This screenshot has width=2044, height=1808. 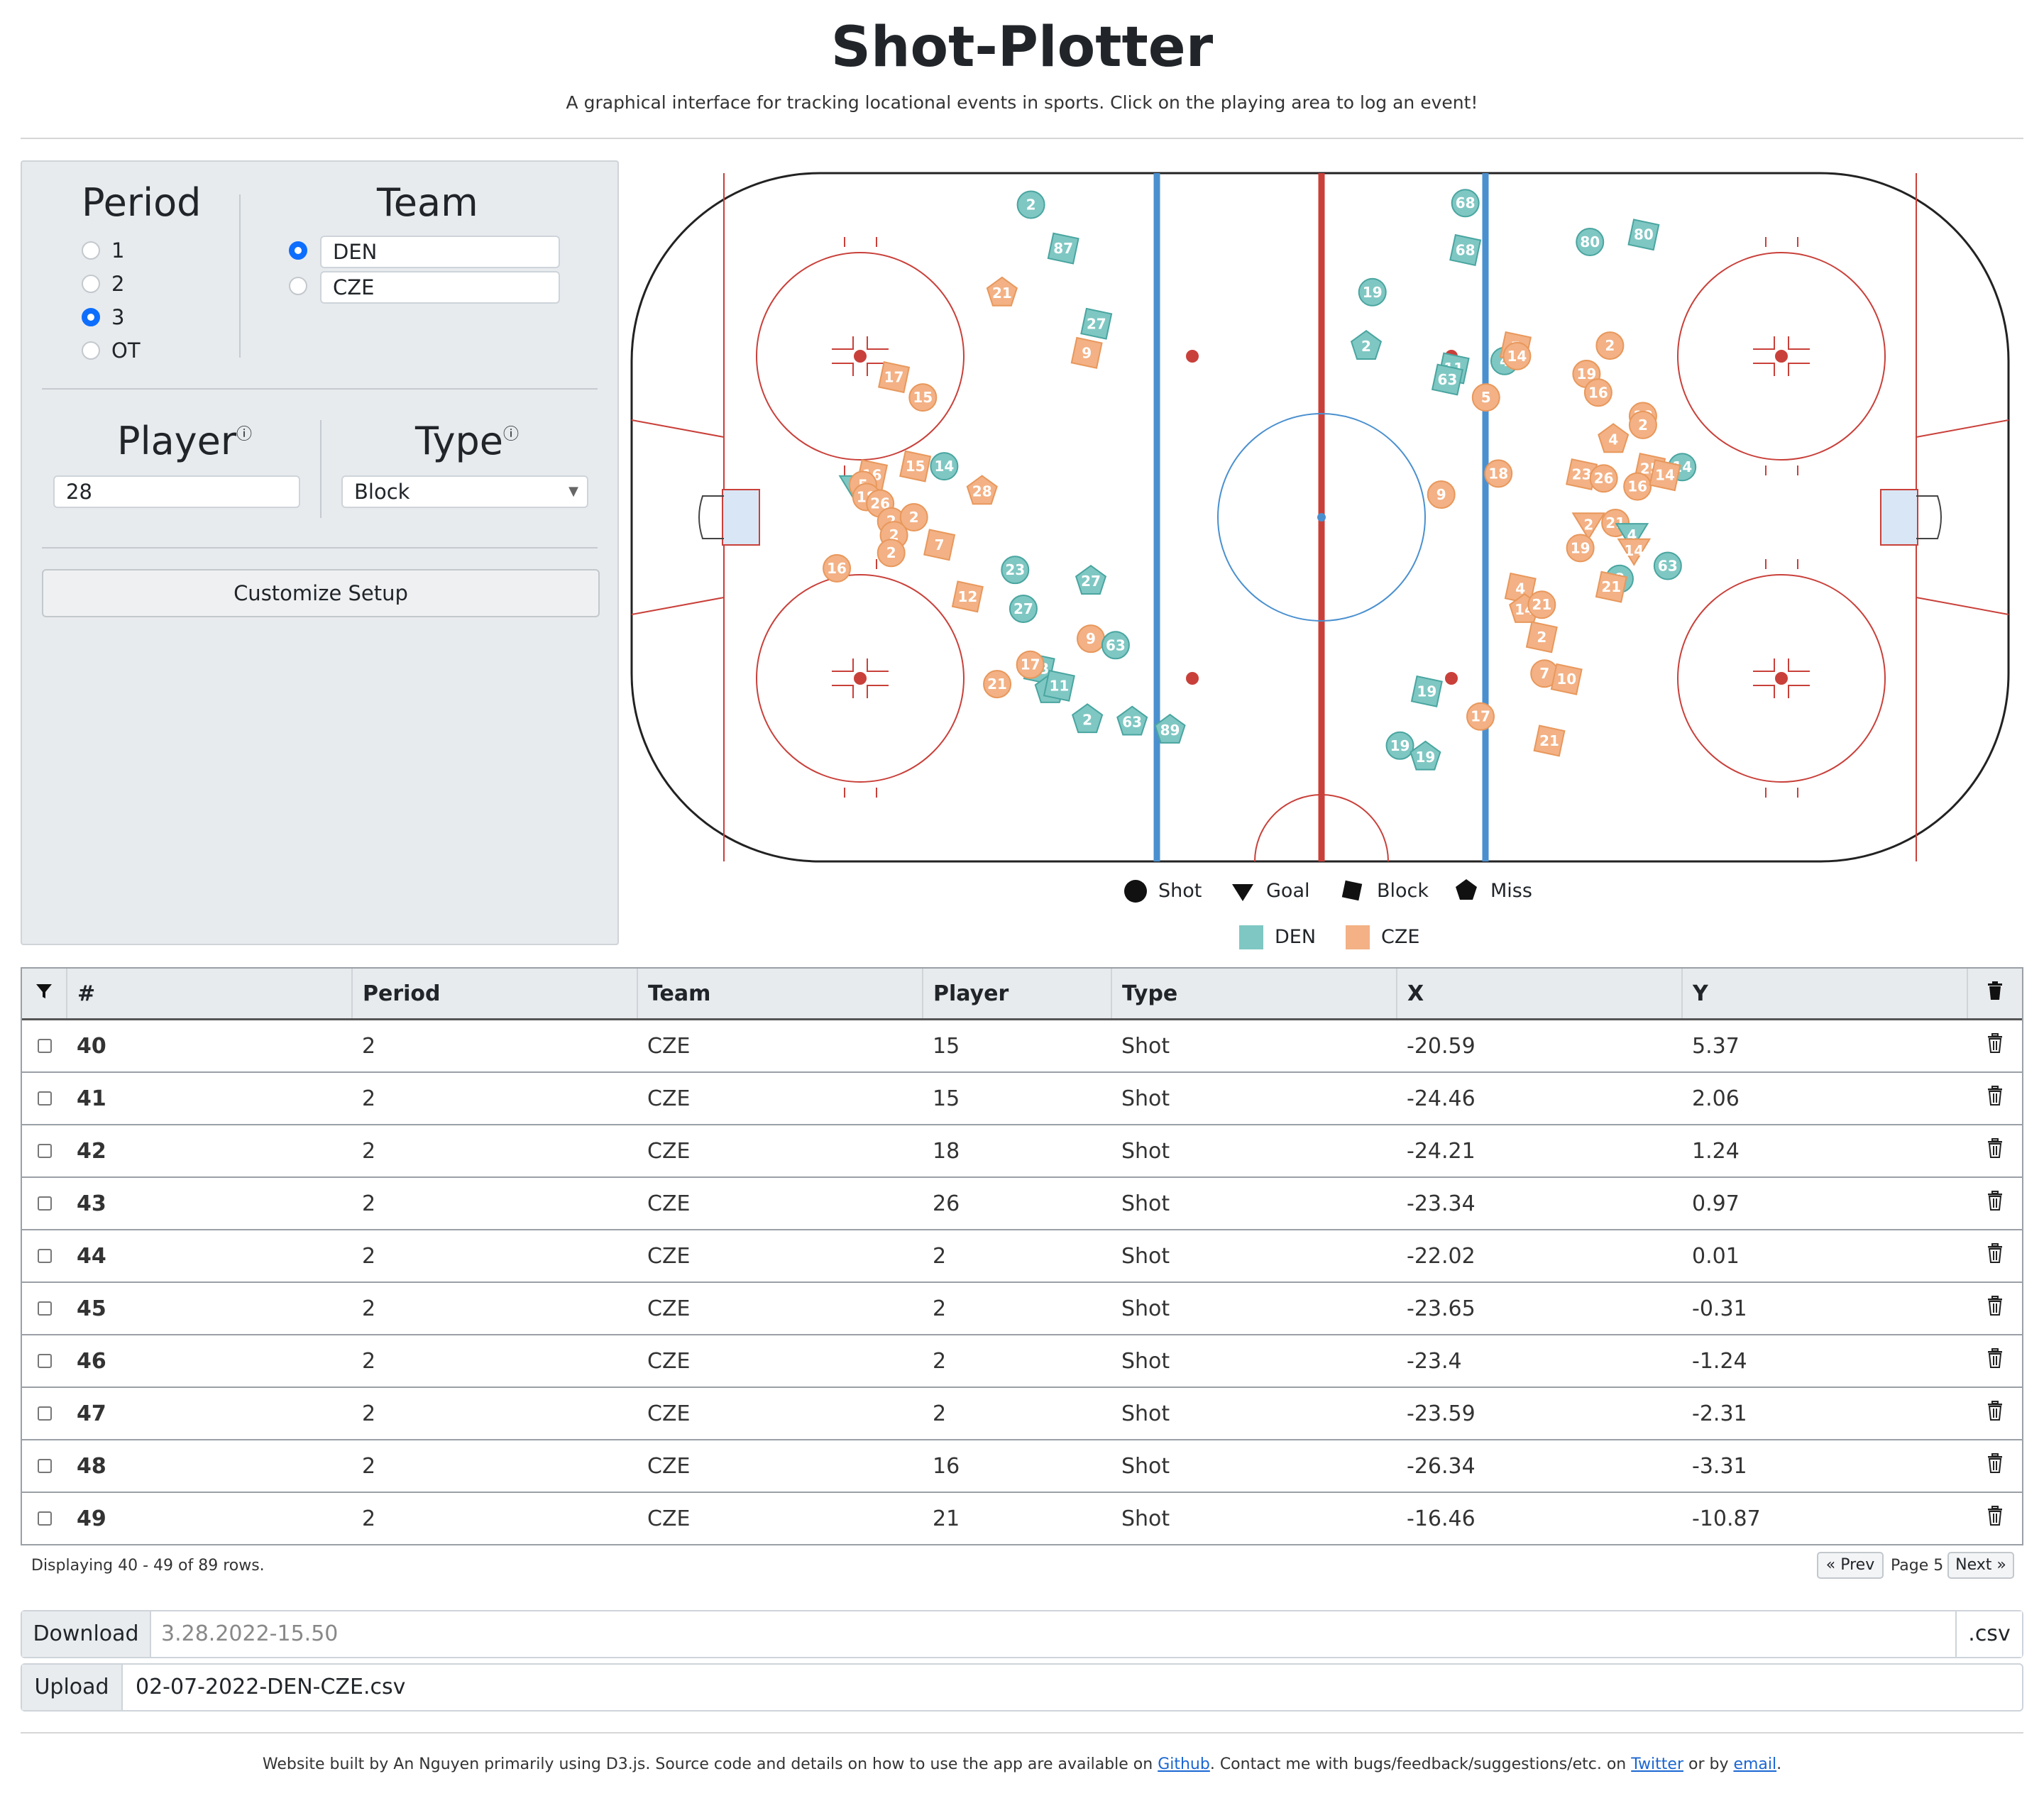 What do you see at coordinates (894, 377) in the screenshot?
I see `cze-block-marker: 17` at bounding box center [894, 377].